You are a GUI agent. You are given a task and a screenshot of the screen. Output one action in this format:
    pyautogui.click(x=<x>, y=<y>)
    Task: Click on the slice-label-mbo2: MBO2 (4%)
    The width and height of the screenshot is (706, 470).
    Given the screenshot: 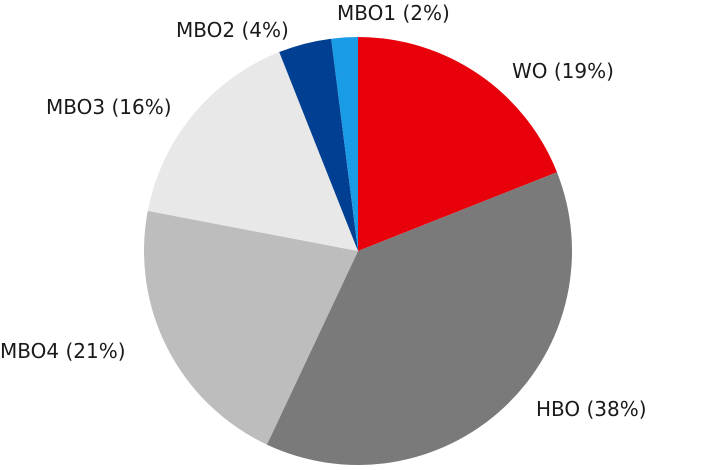 What is the action you would take?
    pyautogui.click(x=232, y=30)
    